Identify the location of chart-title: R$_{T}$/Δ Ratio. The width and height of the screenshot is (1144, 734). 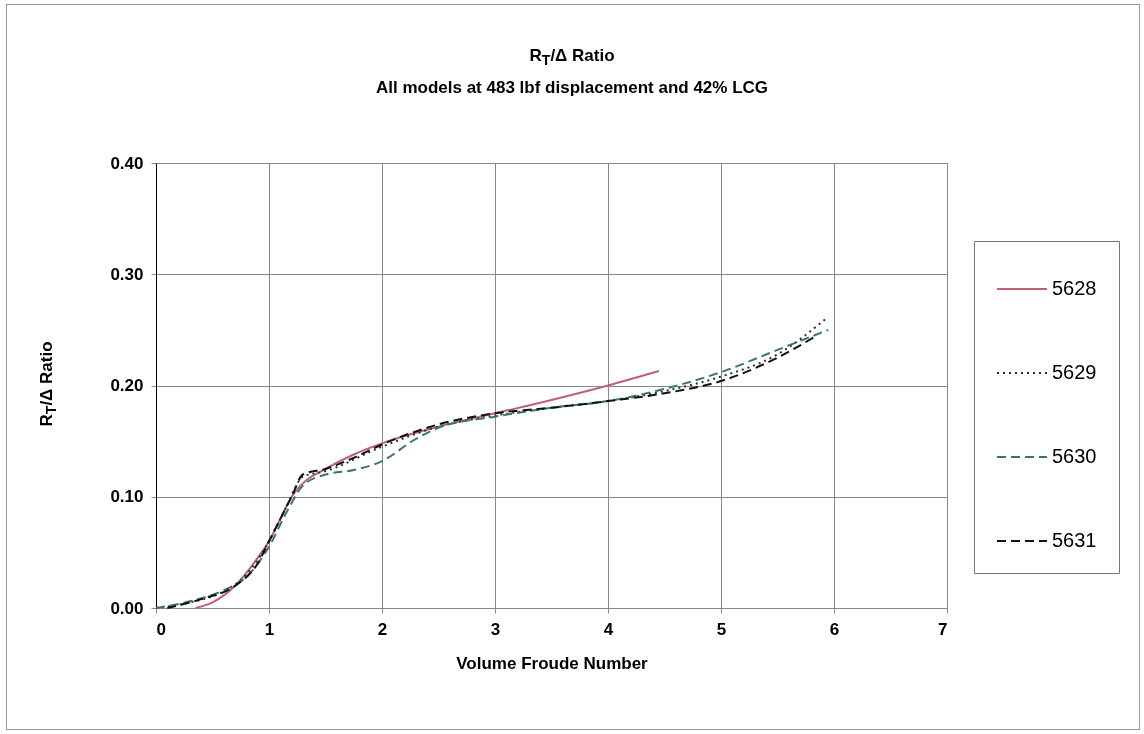
(572, 58).